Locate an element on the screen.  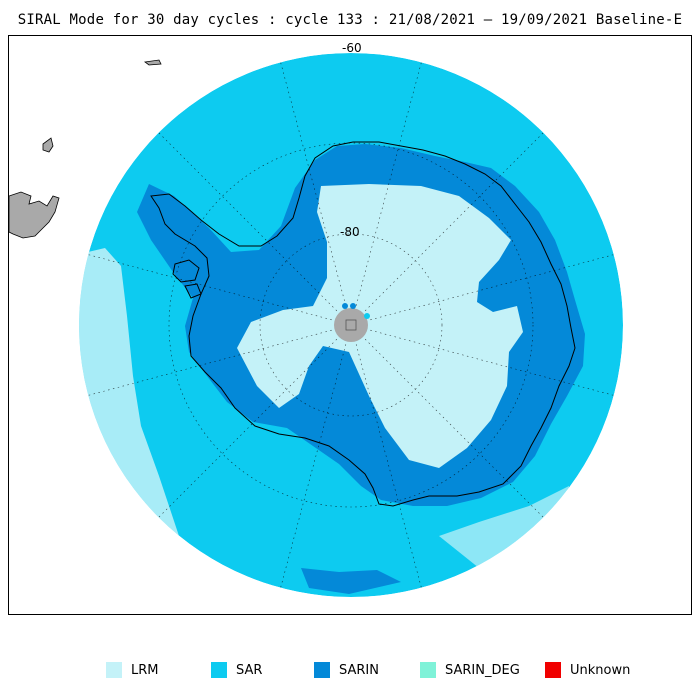
legend: LRM SAR SARIN SARIN_DEG Unknown is located at coordinates (350, 671).